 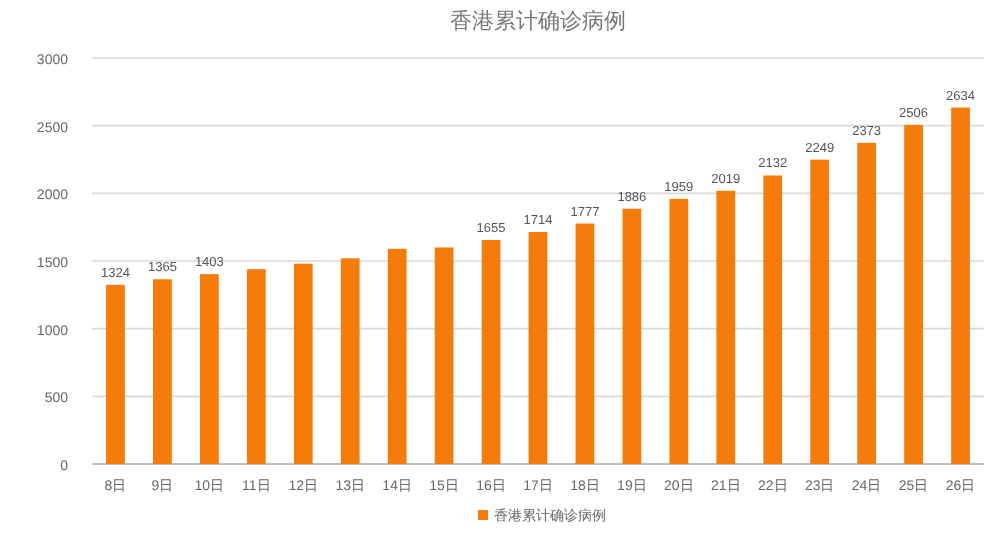 I want to click on chart-title: 香港累计确诊病例, so click(x=538, y=21).